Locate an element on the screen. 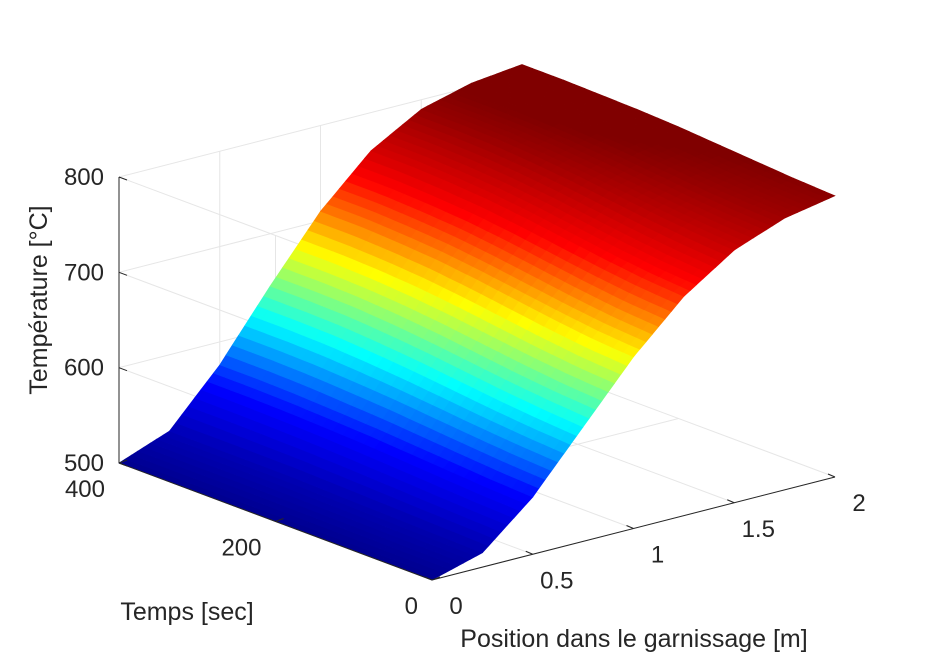 This screenshot has height=655, width=926. x-tick-label: 0.5 is located at coordinates (556, 580).